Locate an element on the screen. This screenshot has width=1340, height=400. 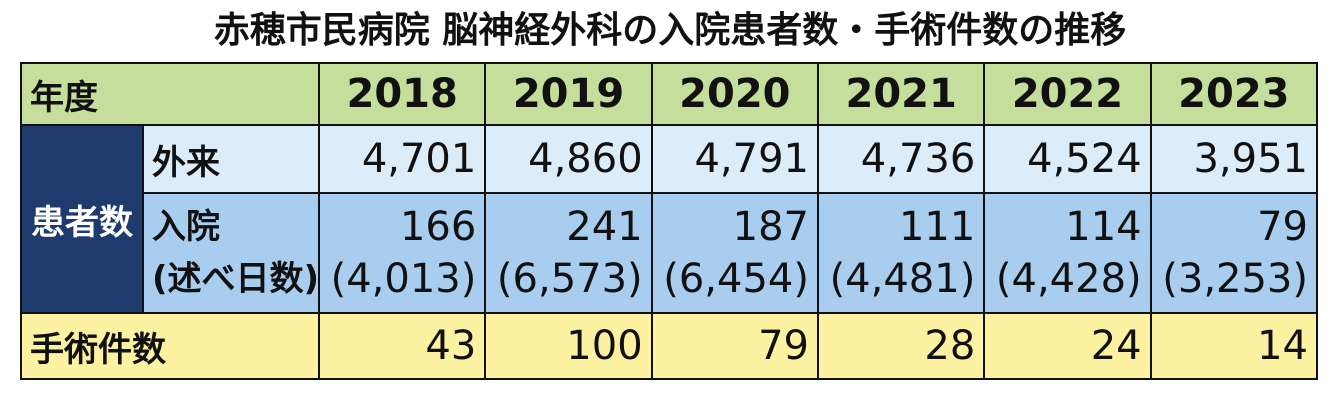
row-label: 外来 is located at coordinates (231, 159).